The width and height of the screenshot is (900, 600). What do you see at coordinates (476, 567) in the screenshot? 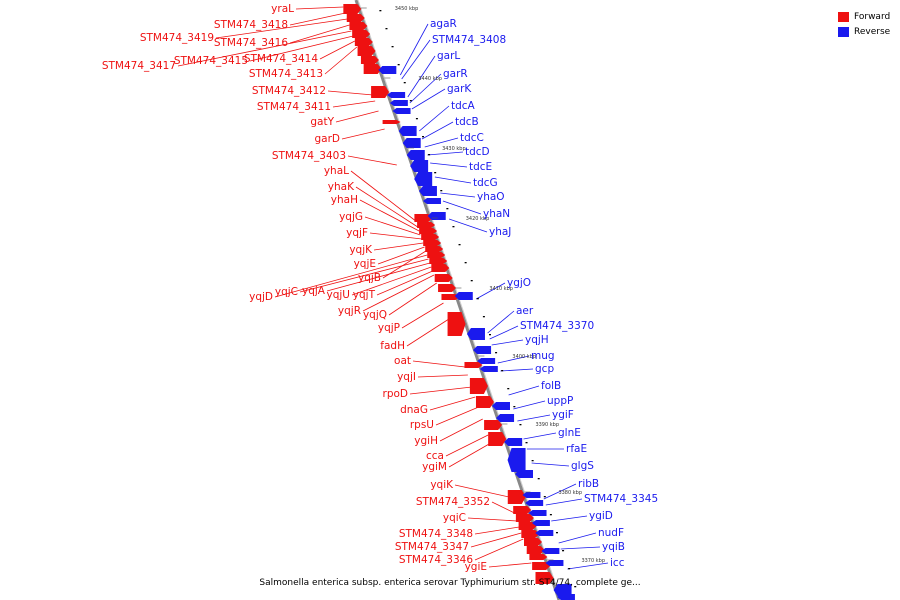
I see `forward-gene-label: ygiE` at bounding box center [476, 567].